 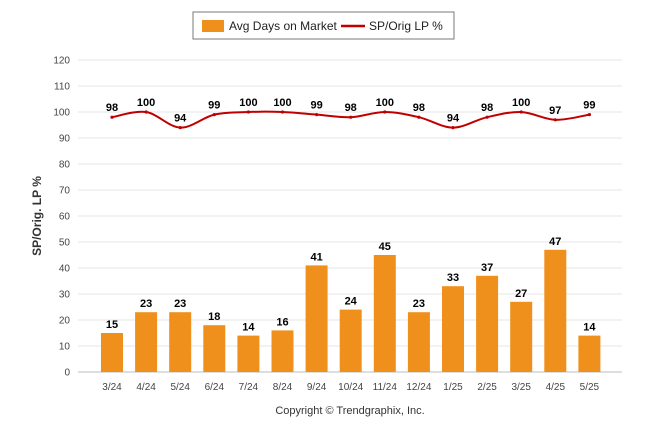 What do you see at coordinates (213, 26) in the screenshot?
I see `legend-bar-swatch` at bounding box center [213, 26].